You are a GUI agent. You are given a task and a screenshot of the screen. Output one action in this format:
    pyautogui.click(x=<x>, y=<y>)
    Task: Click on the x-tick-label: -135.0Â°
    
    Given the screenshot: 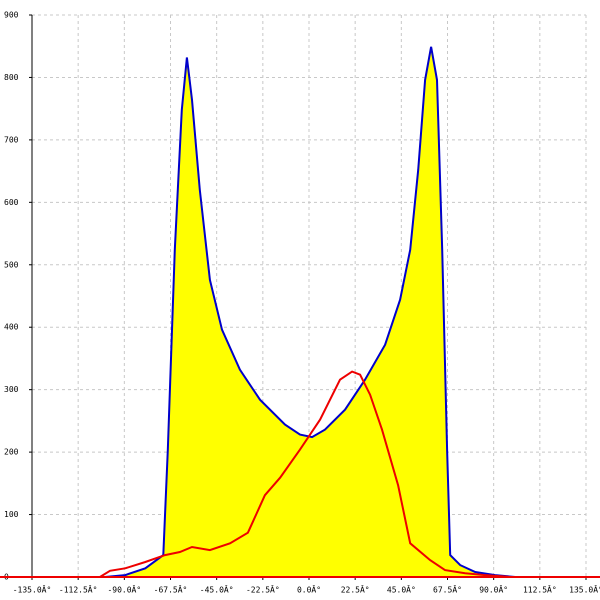 What is the action you would take?
    pyautogui.click(x=32, y=589)
    